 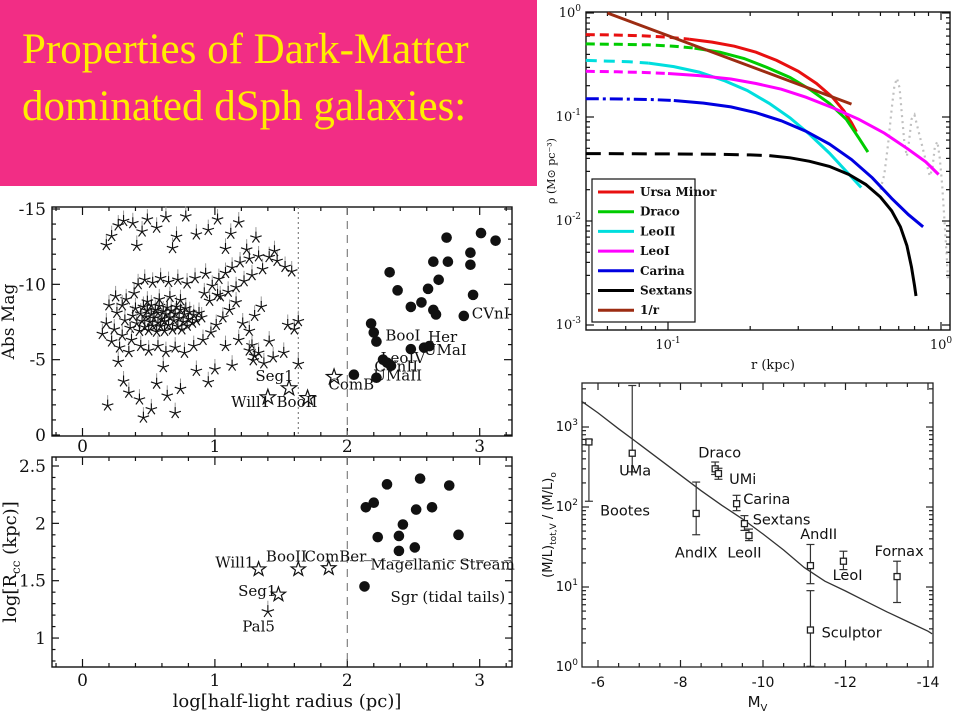 What do you see at coordinates (214, 681) in the screenshot?
I see `x-tick-label: 1` at bounding box center [214, 681].